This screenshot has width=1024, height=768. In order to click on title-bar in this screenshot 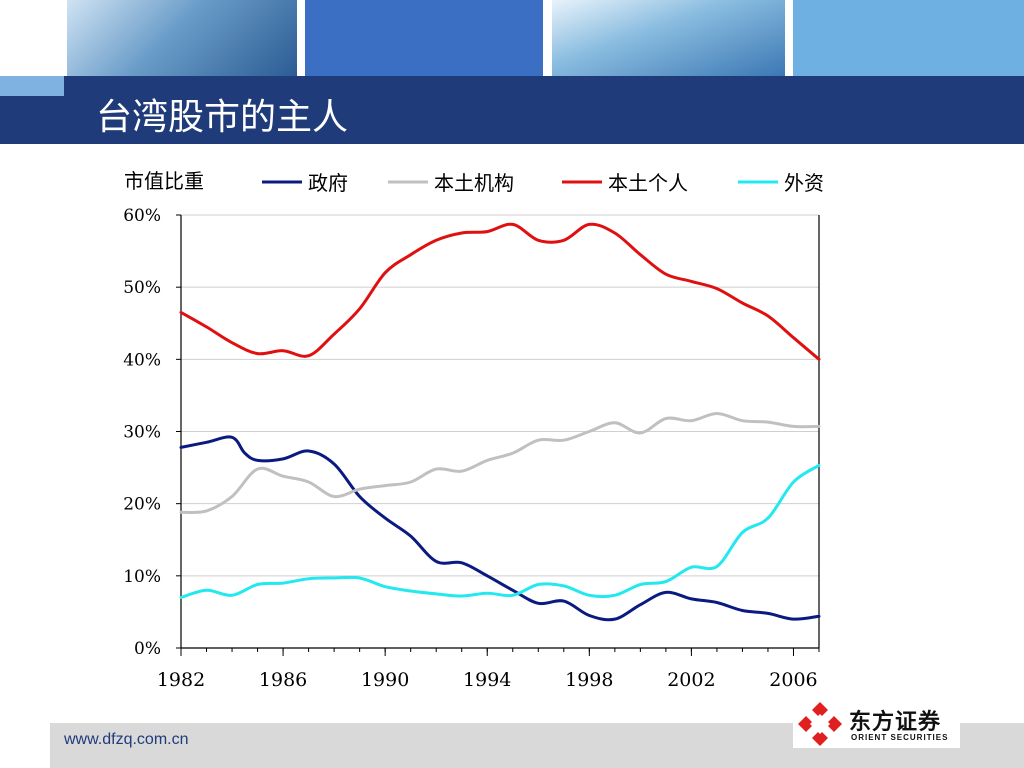, I will do `click(512, 110)`.